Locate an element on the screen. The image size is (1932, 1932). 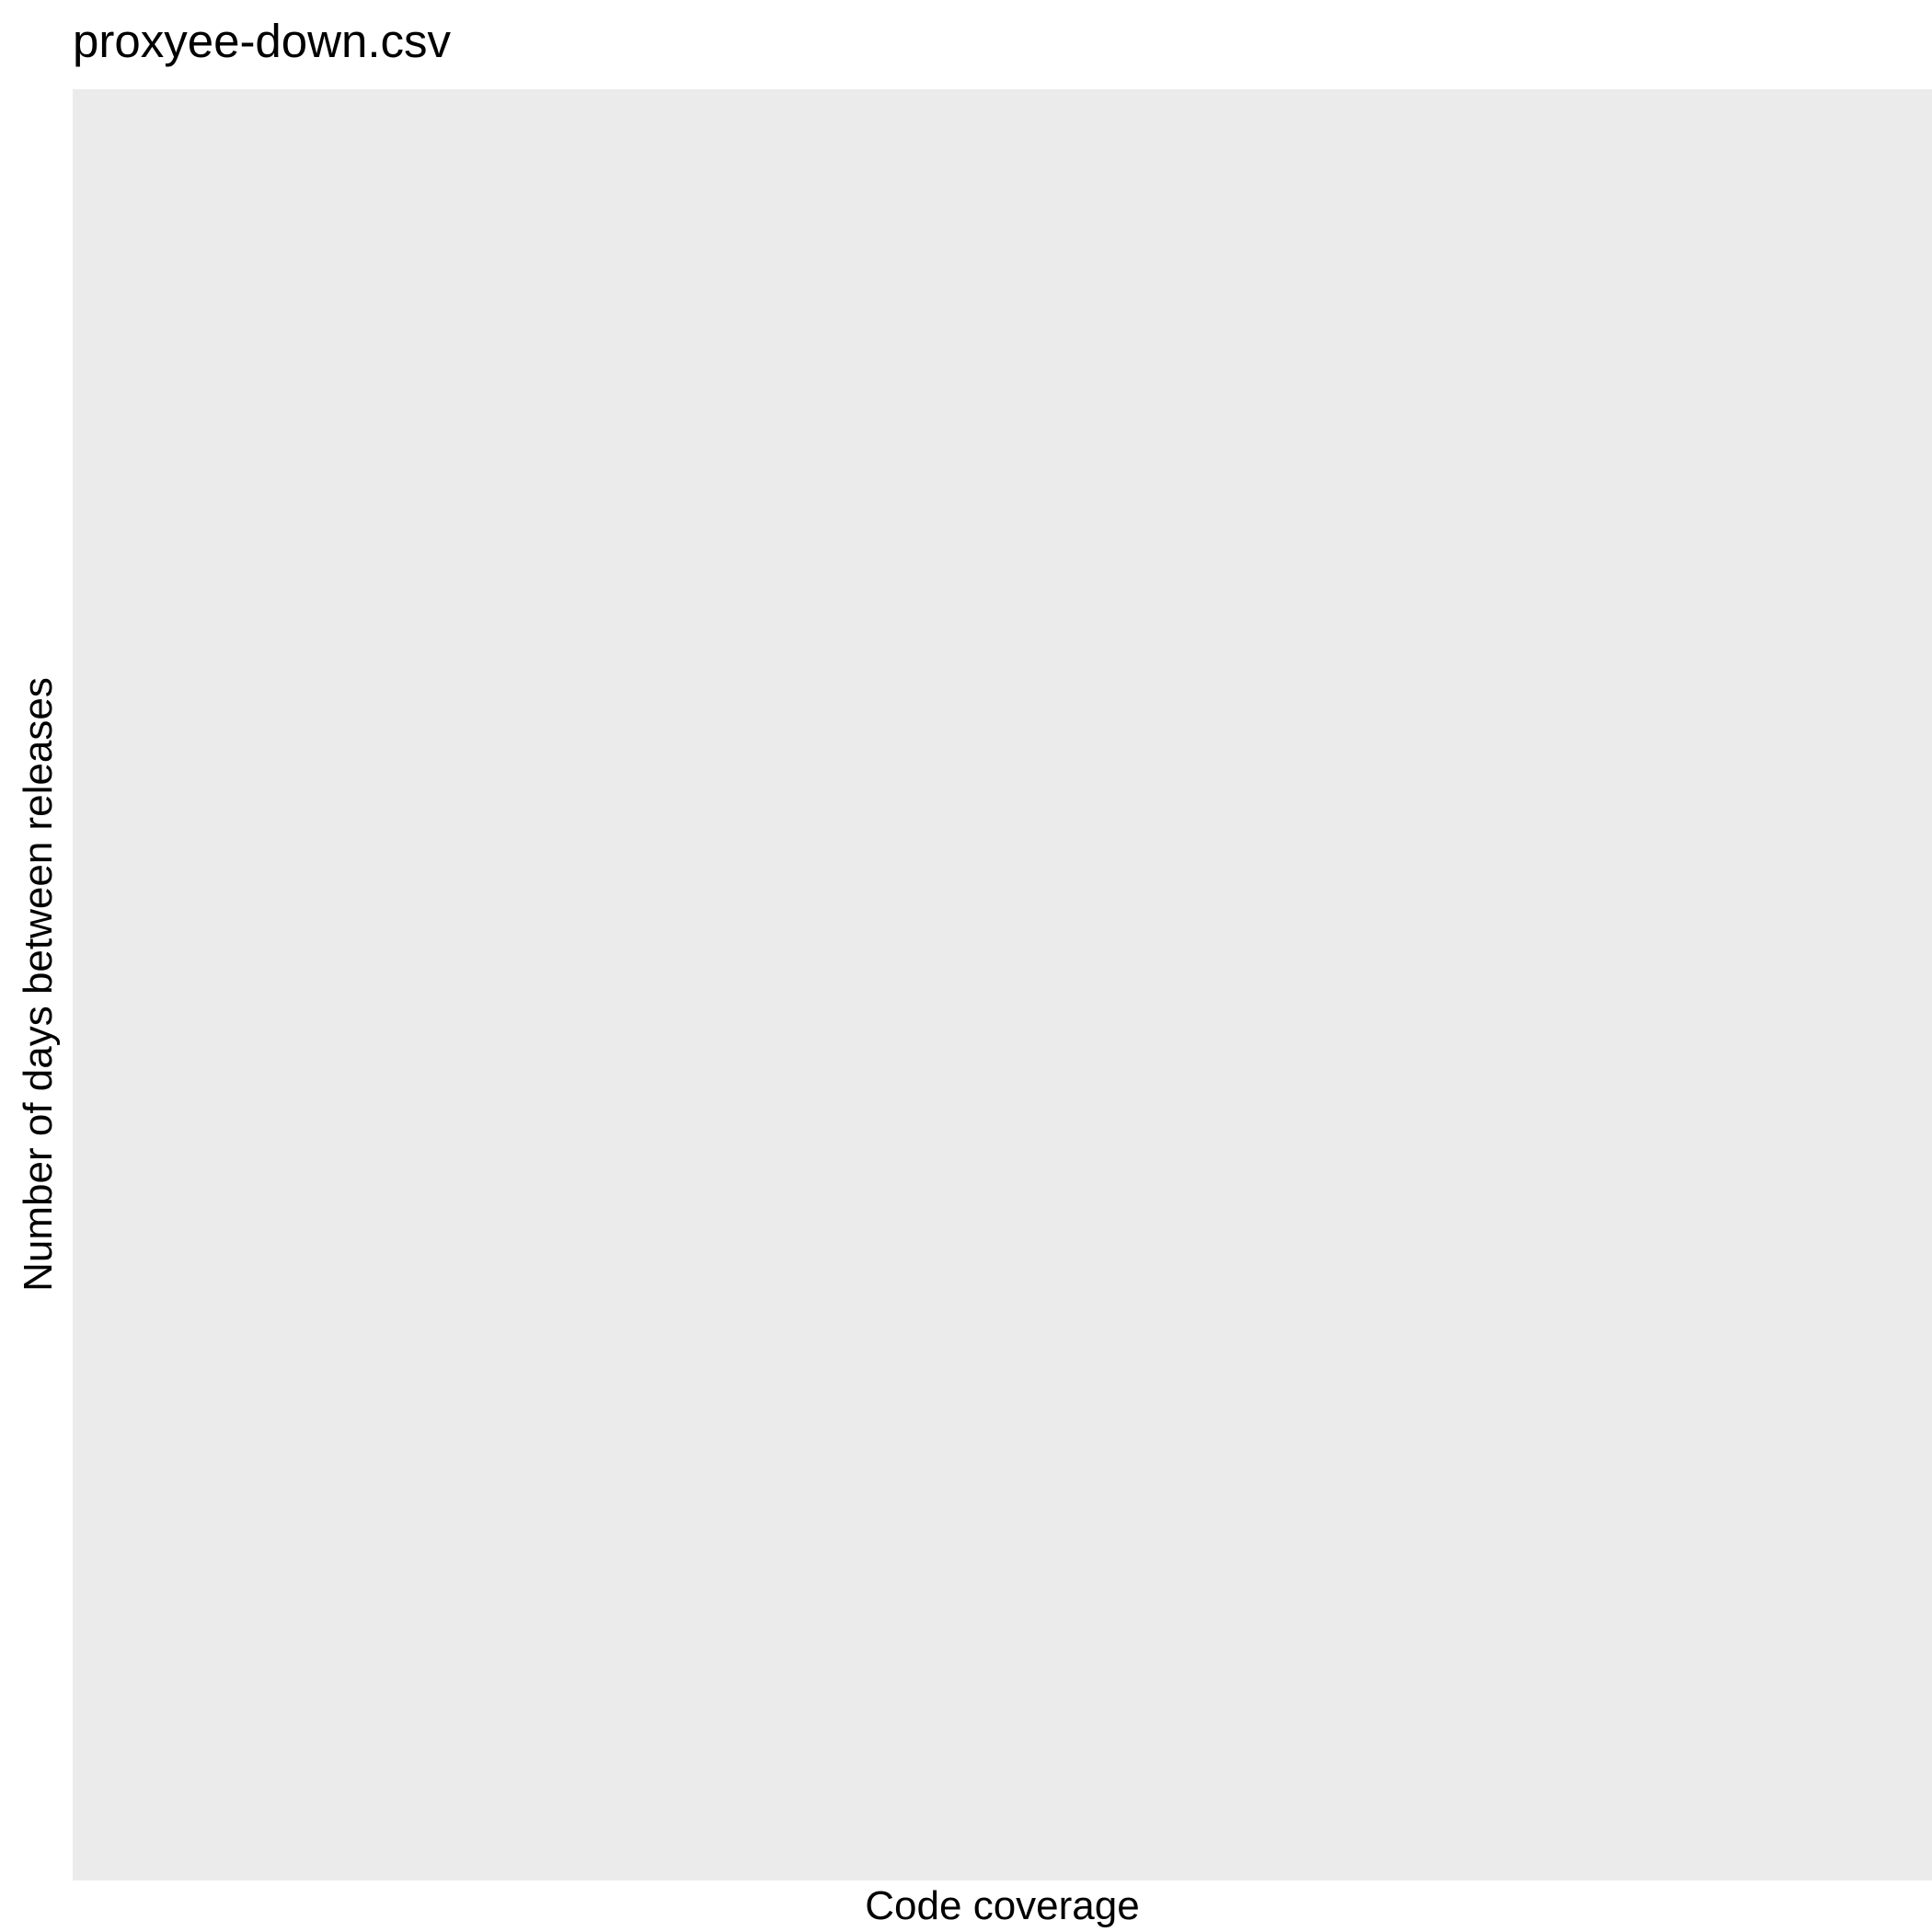
chart-title: proxyee-down.csv is located at coordinates (262, 41).